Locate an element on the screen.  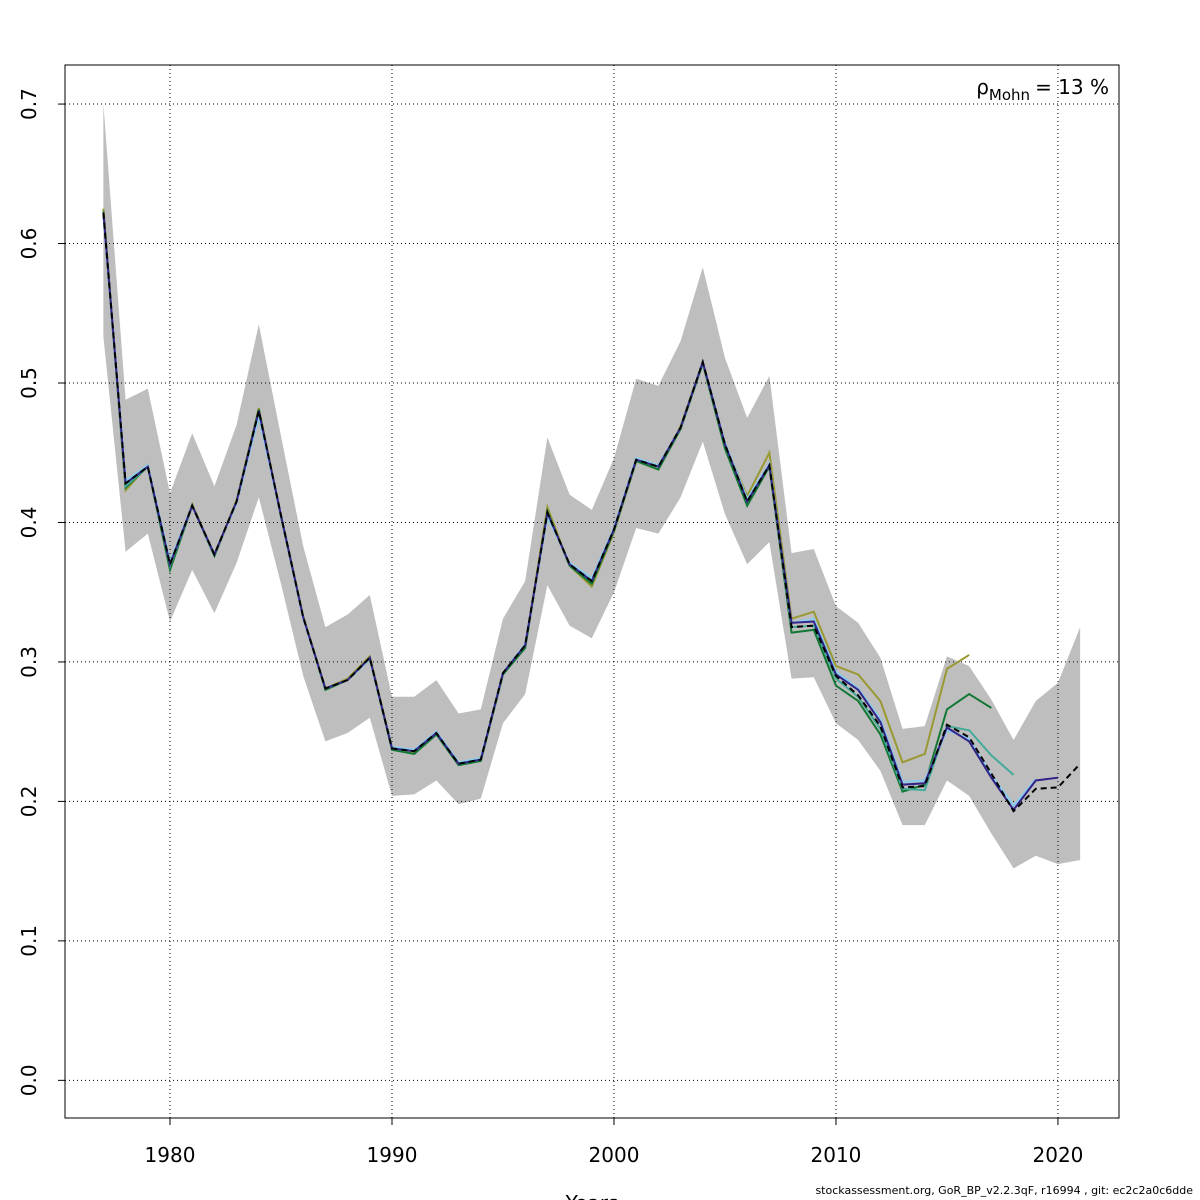
y-tick-label: 0.0 is located at coordinates (29, 1080).